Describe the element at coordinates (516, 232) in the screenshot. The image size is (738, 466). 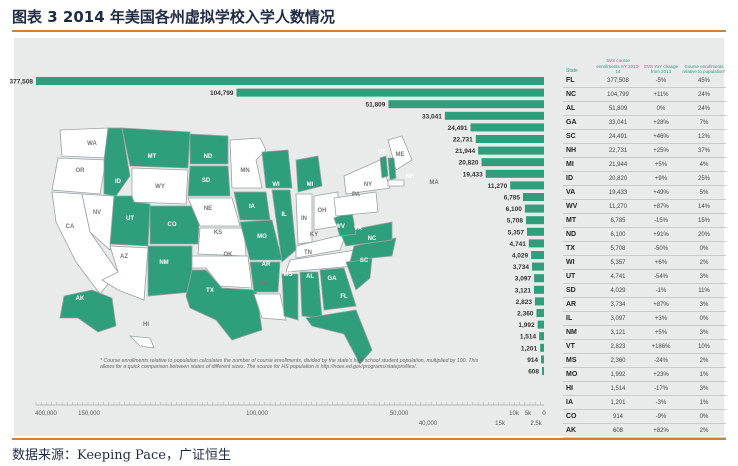
I see `bar-value-label: 5,357` at that location.